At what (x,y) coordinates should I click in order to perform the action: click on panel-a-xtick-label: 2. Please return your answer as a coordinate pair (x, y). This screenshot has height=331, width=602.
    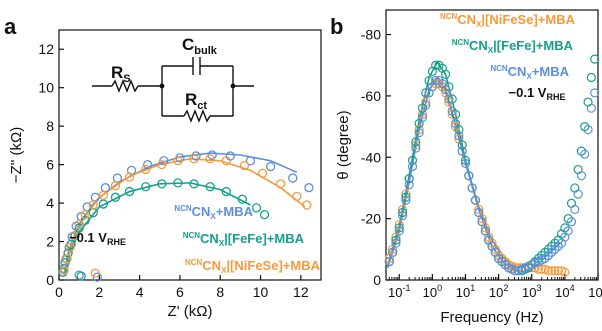
    Looking at the image, I should click on (99, 292).